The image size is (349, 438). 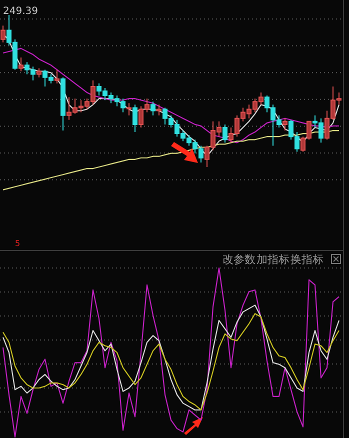 I want to click on annotation: 加指标, so click(x=273, y=259).